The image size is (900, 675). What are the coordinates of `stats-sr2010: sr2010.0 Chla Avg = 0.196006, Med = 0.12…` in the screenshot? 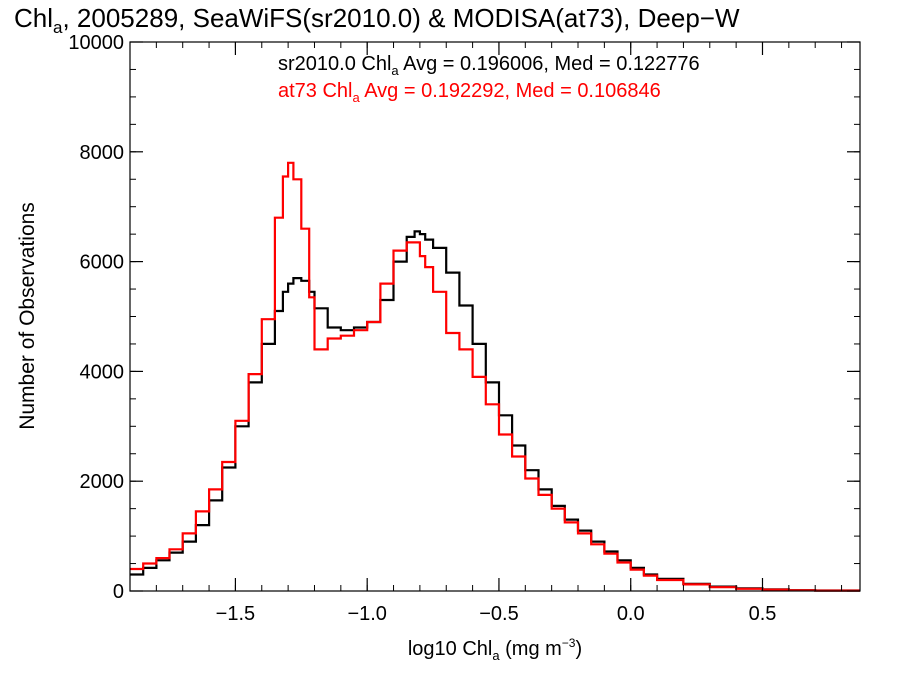 It's located at (489, 65).